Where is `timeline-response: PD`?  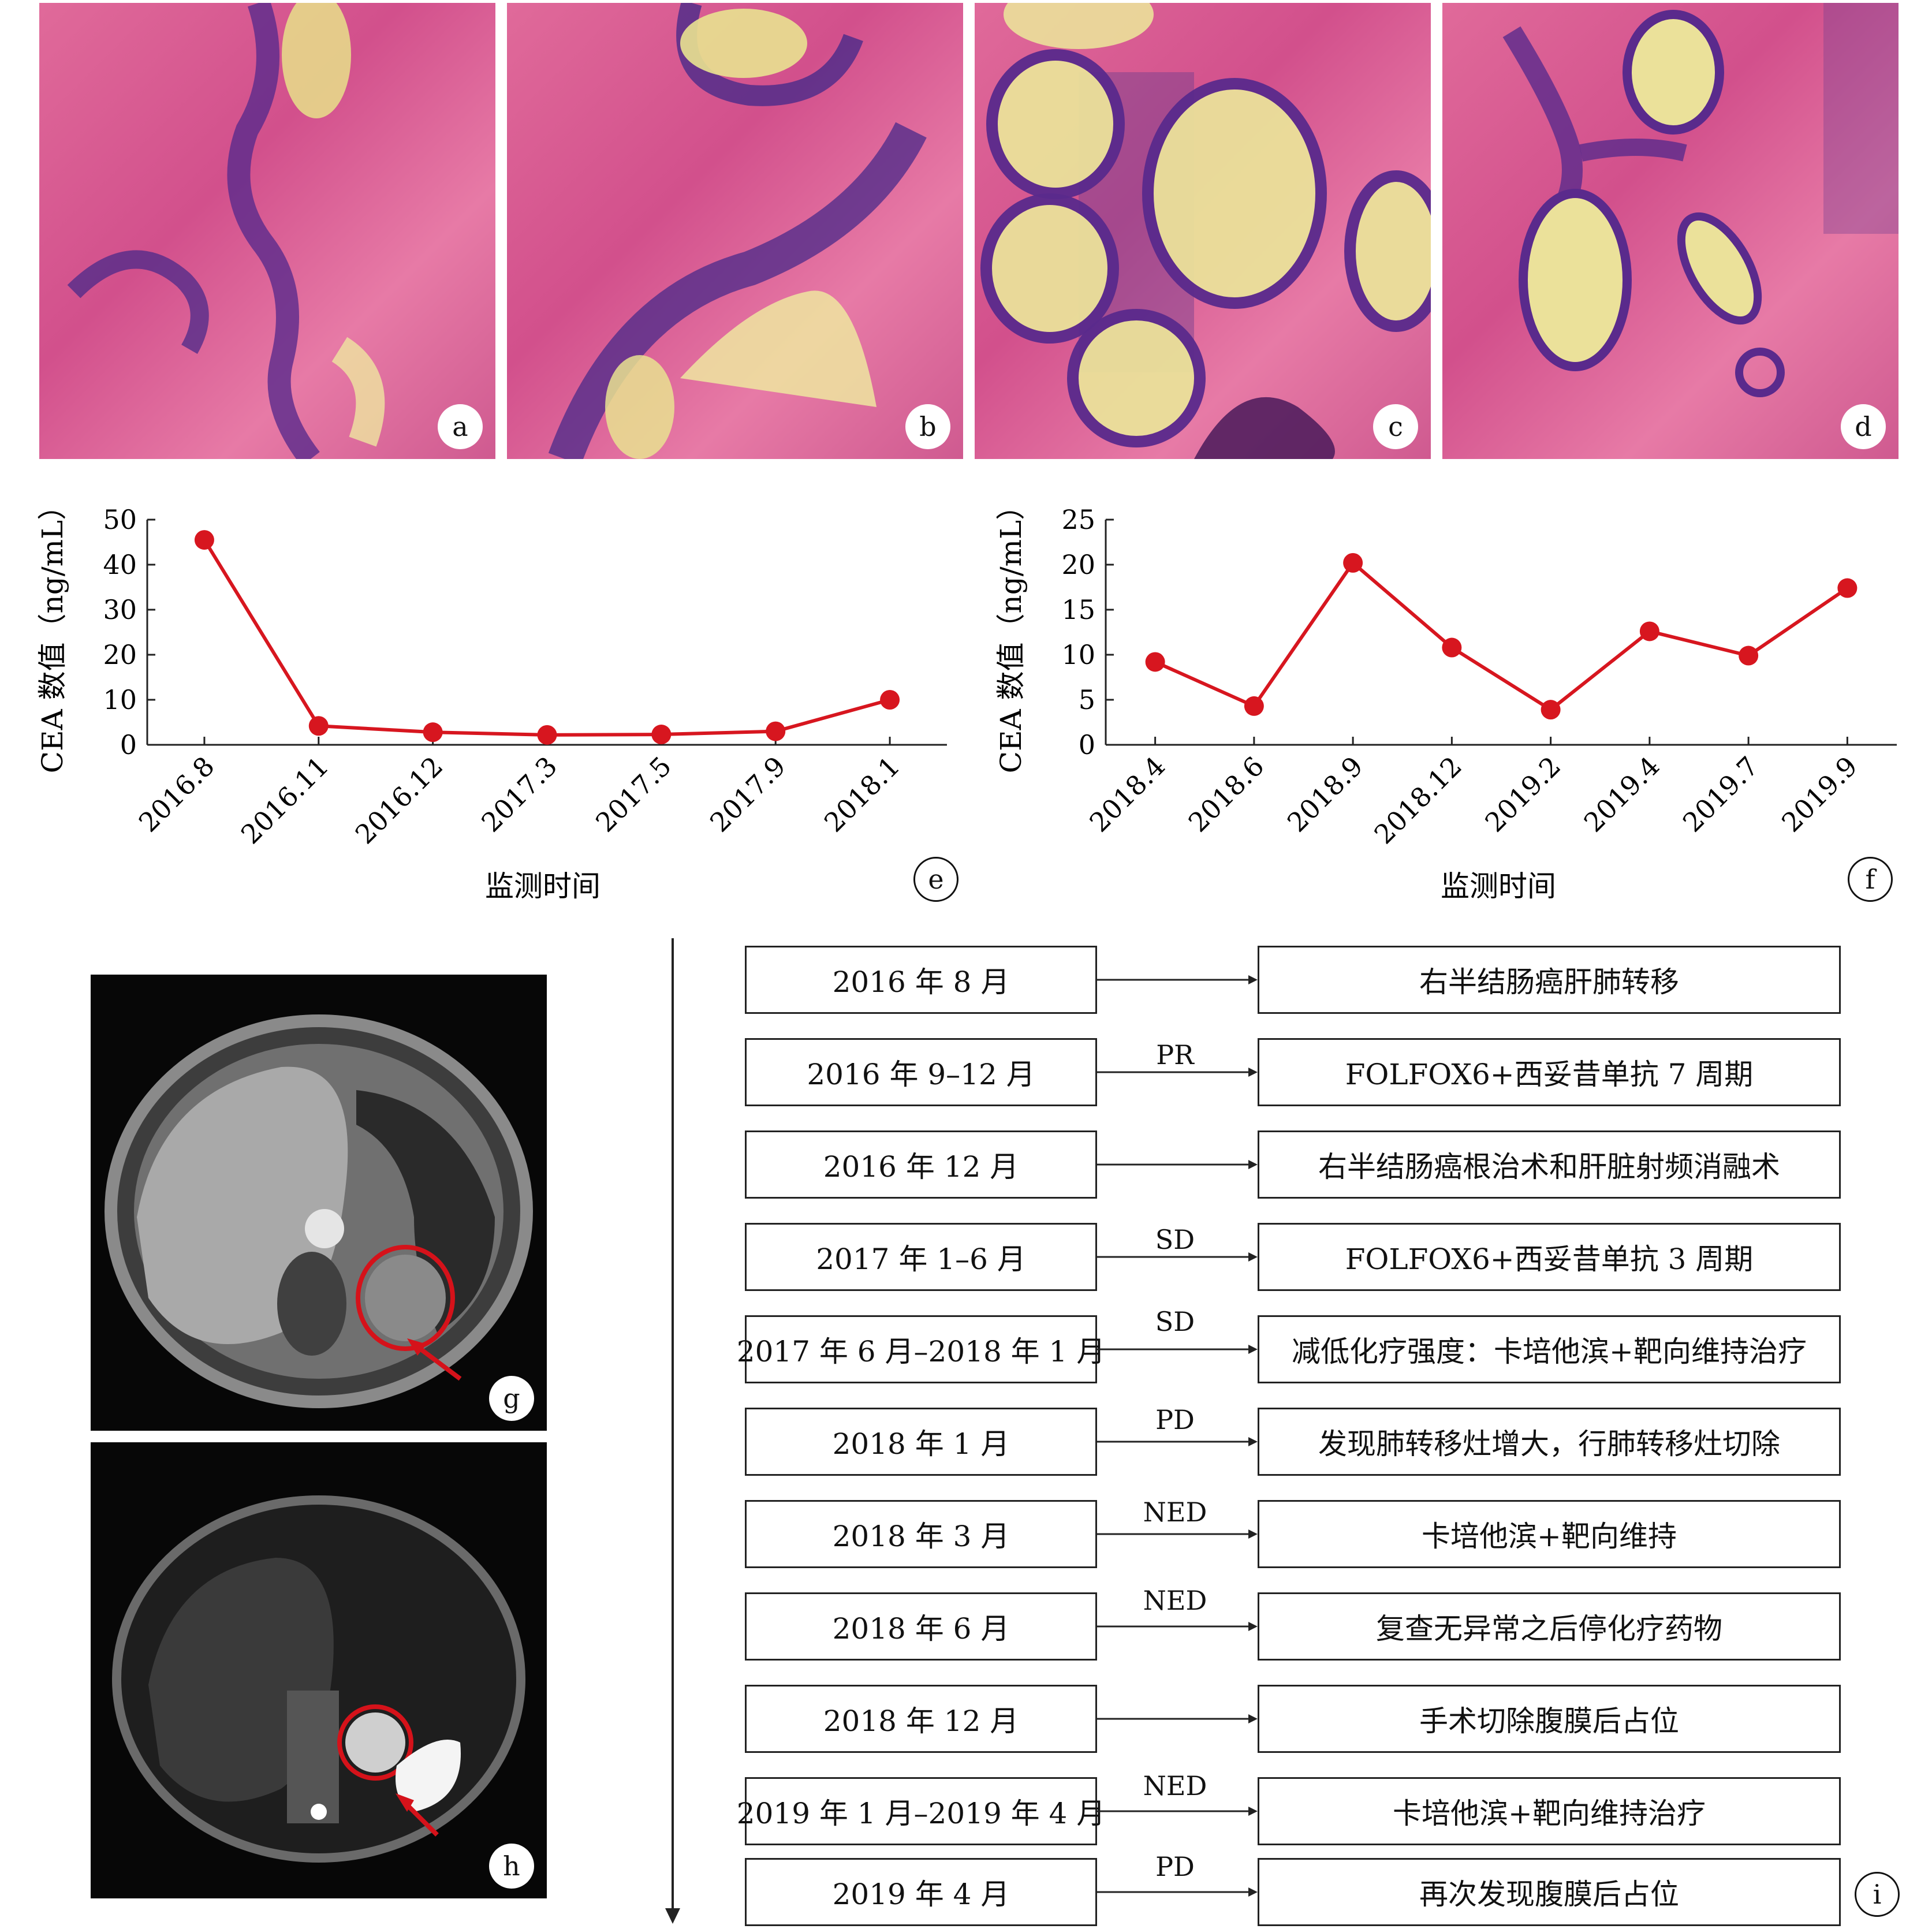
timeline-response: PD is located at coordinates (1175, 1419).